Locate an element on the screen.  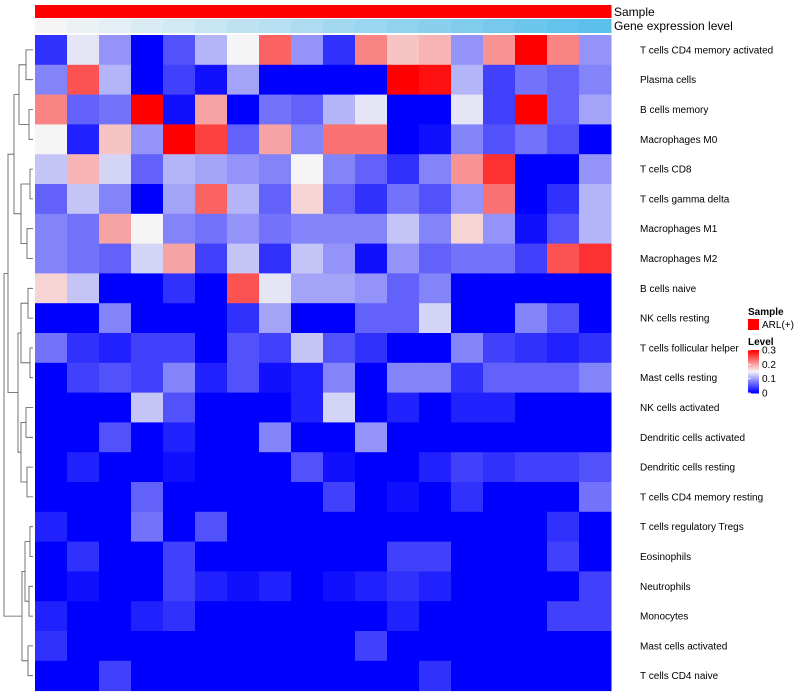
row-label: Neutrophils is located at coordinates (665, 587).